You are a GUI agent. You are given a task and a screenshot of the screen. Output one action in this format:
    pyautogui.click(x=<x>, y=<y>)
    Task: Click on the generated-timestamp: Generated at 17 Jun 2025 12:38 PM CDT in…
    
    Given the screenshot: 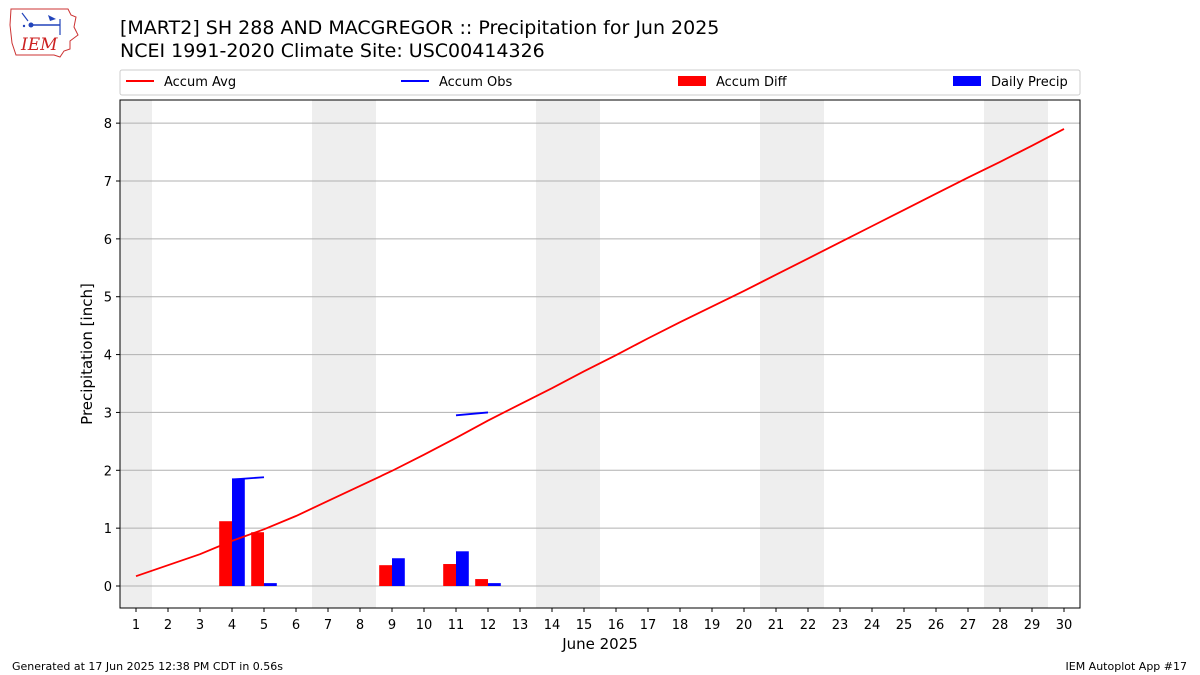 What is the action you would take?
    pyautogui.click(x=148, y=666)
    